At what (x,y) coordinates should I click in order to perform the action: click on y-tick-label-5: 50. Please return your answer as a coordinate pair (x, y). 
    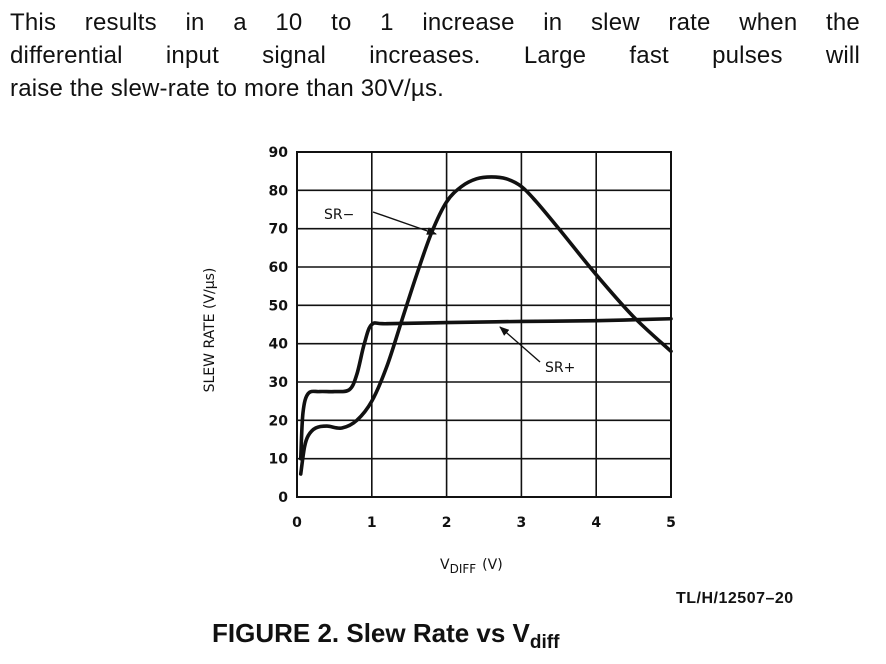
    Looking at the image, I should click on (279, 306).